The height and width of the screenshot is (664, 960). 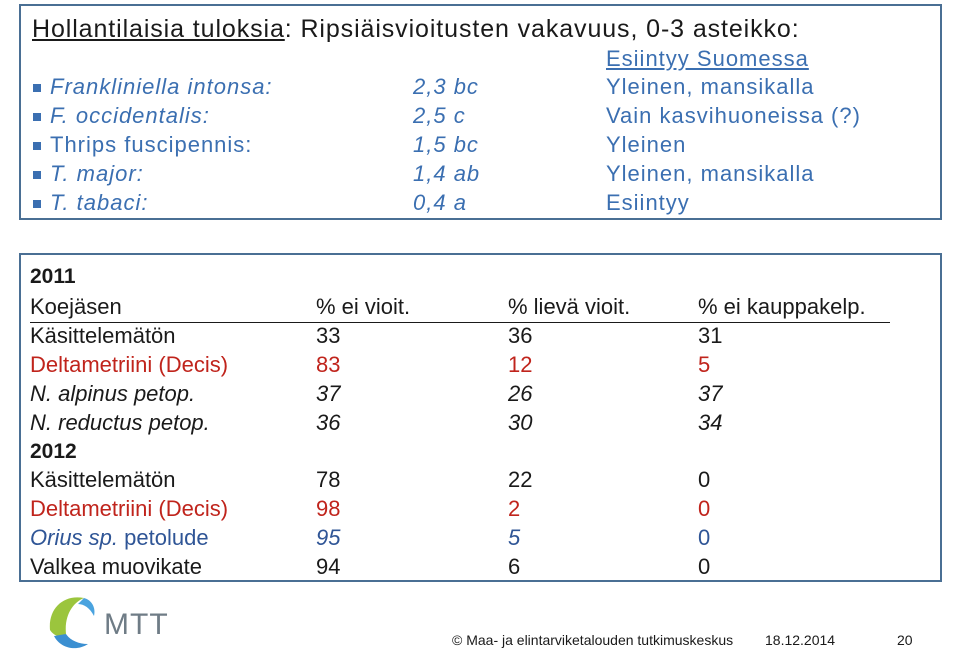 What do you see at coordinates (328, 364) in the screenshot?
I see `value-cell: 83` at bounding box center [328, 364].